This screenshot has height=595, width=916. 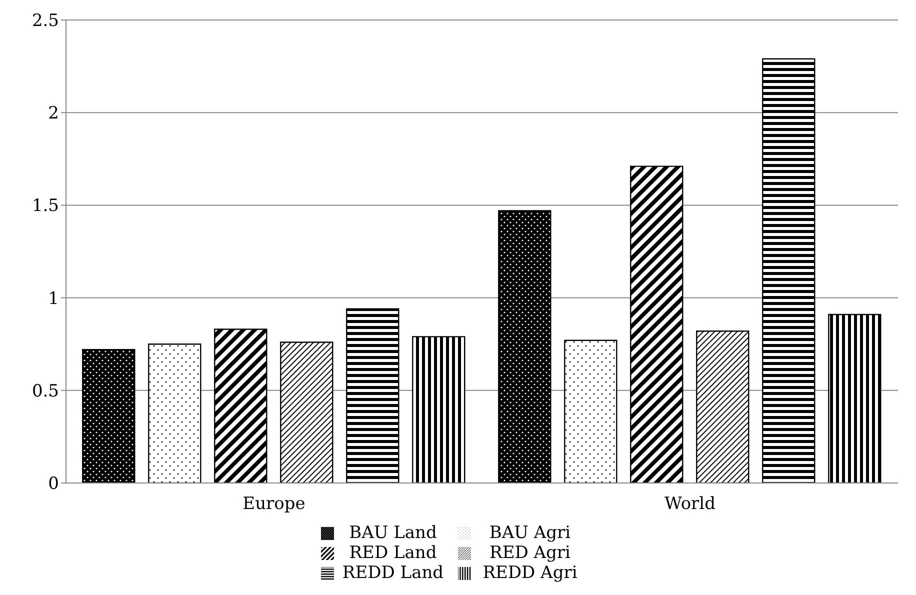 What do you see at coordinates (393, 533) in the screenshot?
I see `legend-label: BAU Land` at bounding box center [393, 533].